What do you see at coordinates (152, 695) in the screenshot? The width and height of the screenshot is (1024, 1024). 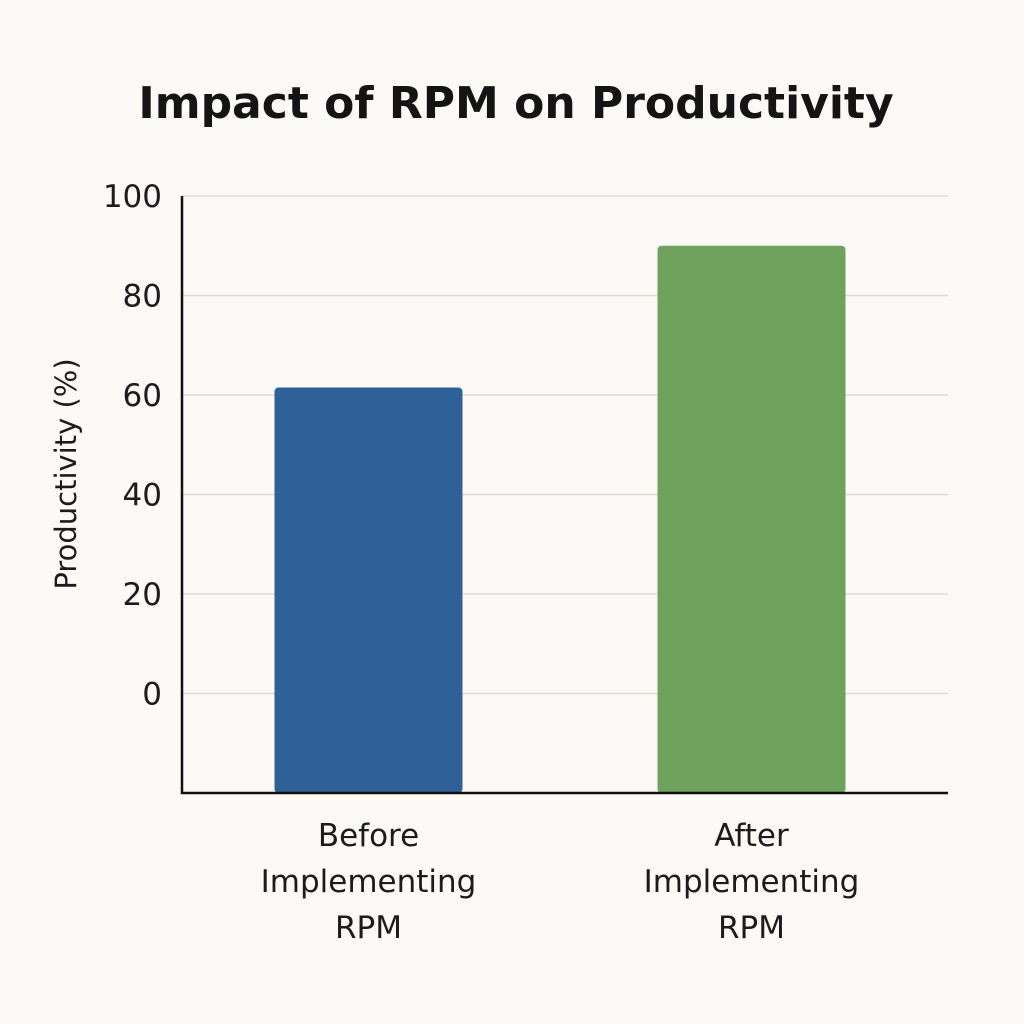 I see `y-tick-label: 0` at bounding box center [152, 695].